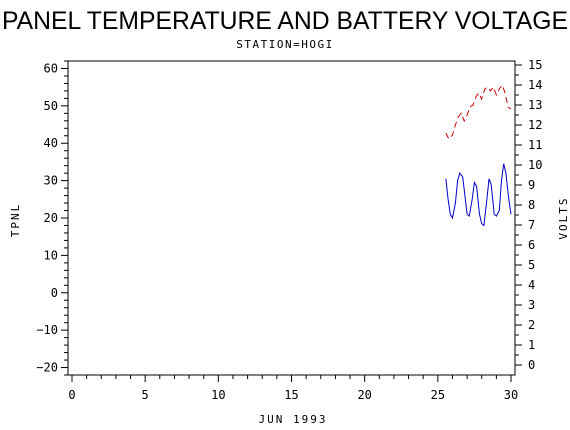  Describe the element at coordinates (531, 325) in the screenshot. I see `y-right-tick-label: 2` at that location.